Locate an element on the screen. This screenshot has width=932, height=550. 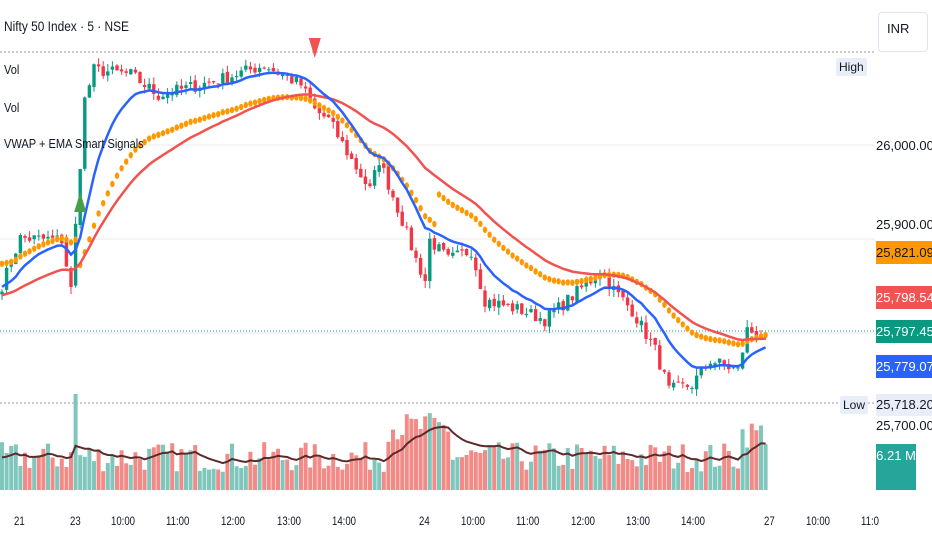
high-label: High is located at coordinates (851, 67).